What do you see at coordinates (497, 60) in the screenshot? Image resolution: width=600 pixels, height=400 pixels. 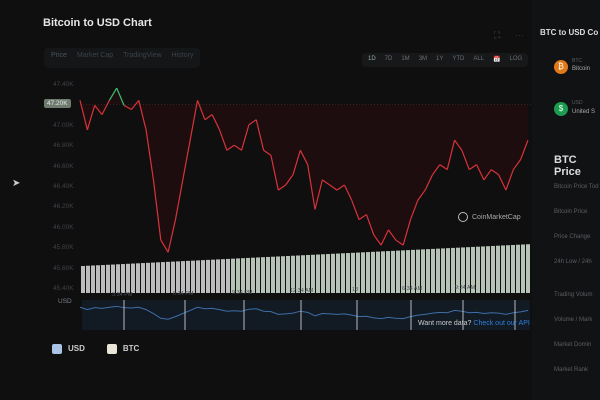 I see `calendar-icon: 📅` at bounding box center [497, 60].